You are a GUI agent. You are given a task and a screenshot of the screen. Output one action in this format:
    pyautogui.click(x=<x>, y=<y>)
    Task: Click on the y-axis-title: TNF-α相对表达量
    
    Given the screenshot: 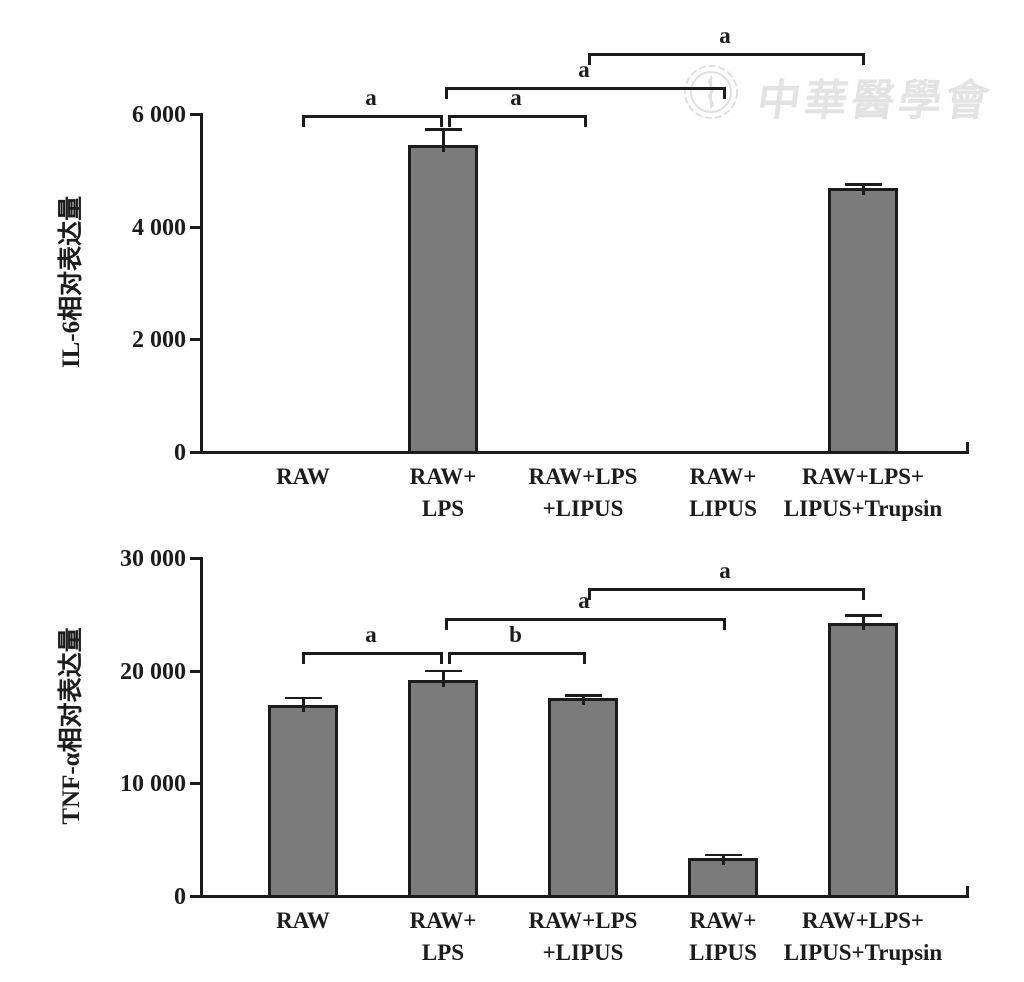 What is the action you would take?
    pyautogui.click(x=71, y=726)
    